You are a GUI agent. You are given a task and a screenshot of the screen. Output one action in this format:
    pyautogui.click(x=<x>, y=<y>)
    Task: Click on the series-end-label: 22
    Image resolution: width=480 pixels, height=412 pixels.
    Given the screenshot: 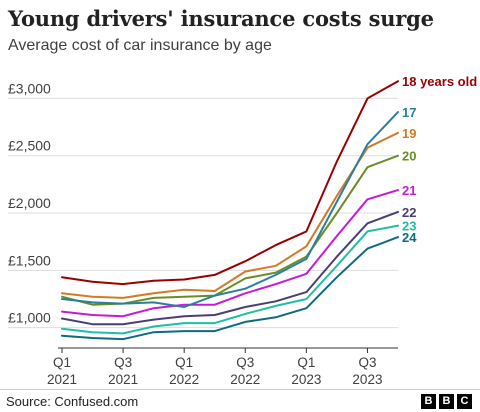 What is the action you would take?
    pyautogui.click(x=409, y=212)
    